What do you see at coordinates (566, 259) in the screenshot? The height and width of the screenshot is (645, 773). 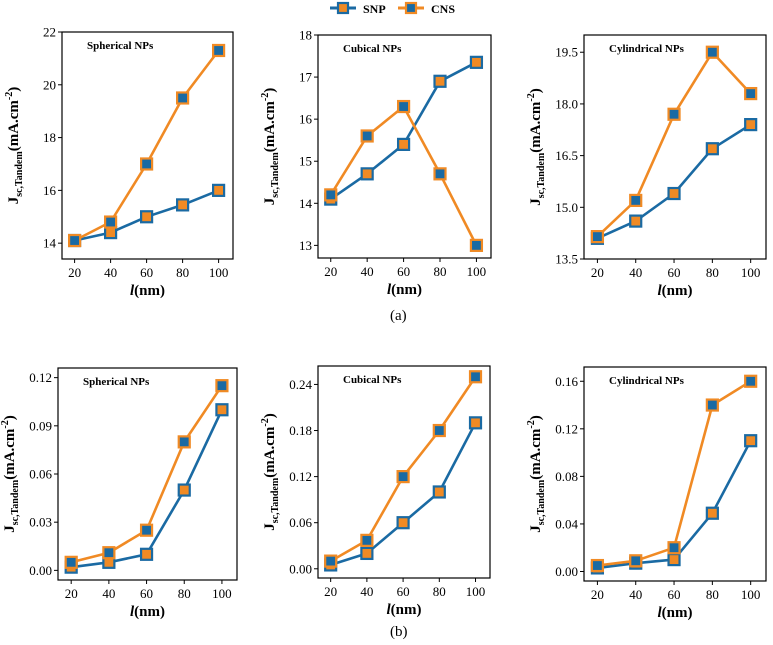 I see `y-tick-label: 13.5` at bounding box center [566, 259].